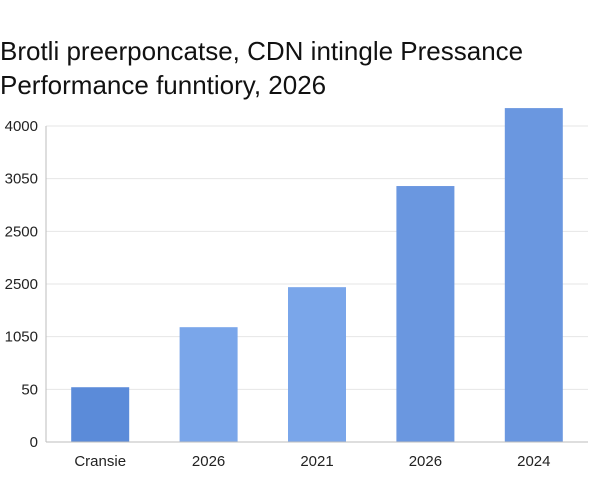 The height and width of the screenshot is (500, 600). What do you see at coordinates (163, 85) in the screenshot?
I see `chart-title-line-2: Performance funntiory, 2026` at bounding box center [163, 85].